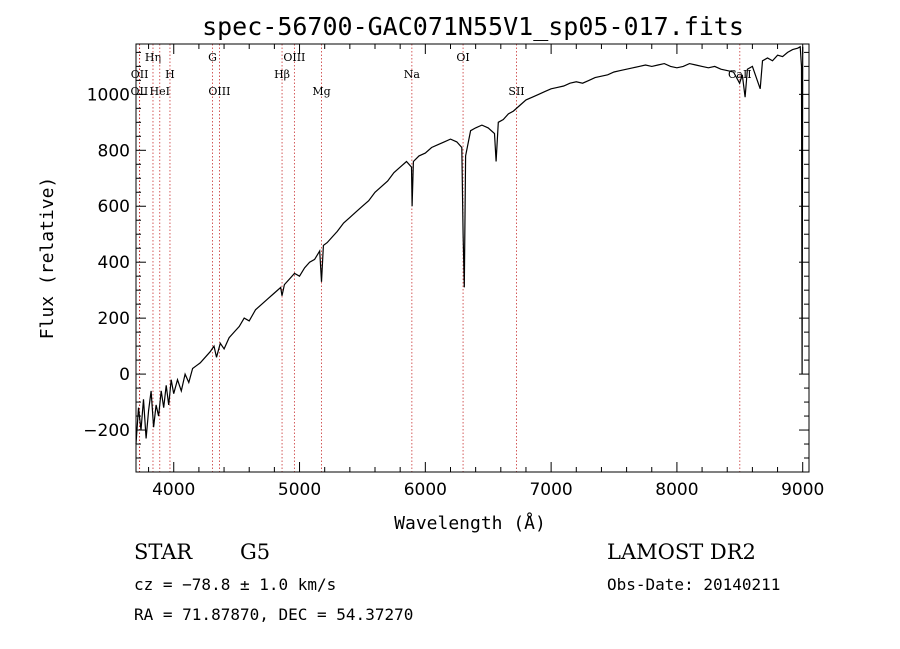 This screenshot has width=900, height=649. Describe the element at coordinates (114, 151) in the screenshot. I see `y-tick-label: 800` at that location.